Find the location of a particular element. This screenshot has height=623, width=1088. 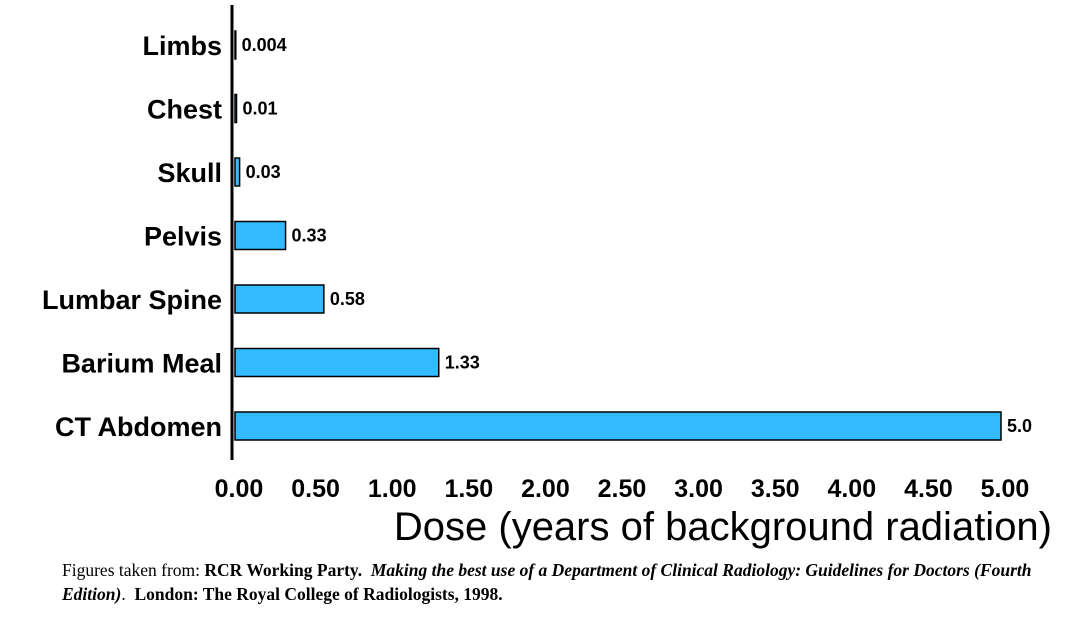

value-label-ct-abdomen: 5.0 is located at coordinates (1019, 426).